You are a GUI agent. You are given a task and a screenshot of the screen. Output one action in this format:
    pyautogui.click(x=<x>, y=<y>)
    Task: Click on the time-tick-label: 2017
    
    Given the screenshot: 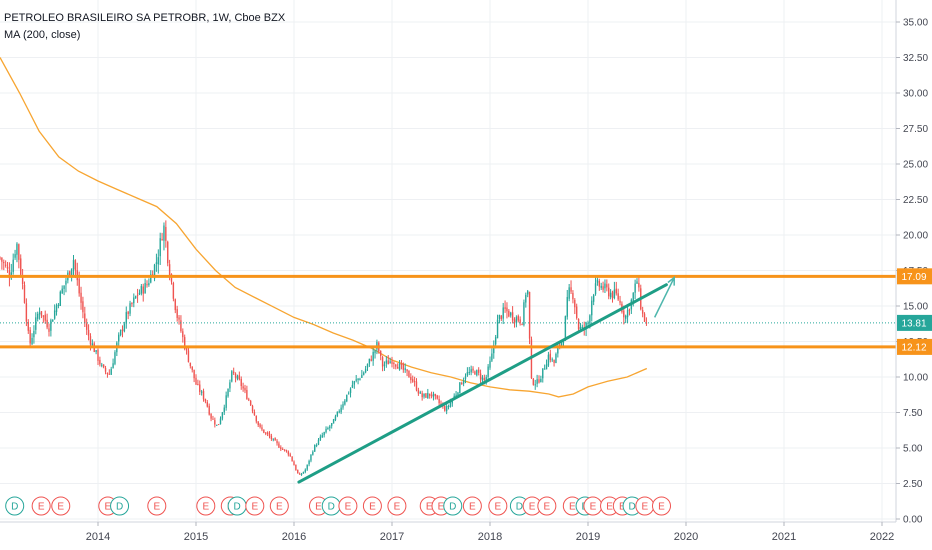 What is the action you would take?
    pyautogui.click(x=392, y=537)
    